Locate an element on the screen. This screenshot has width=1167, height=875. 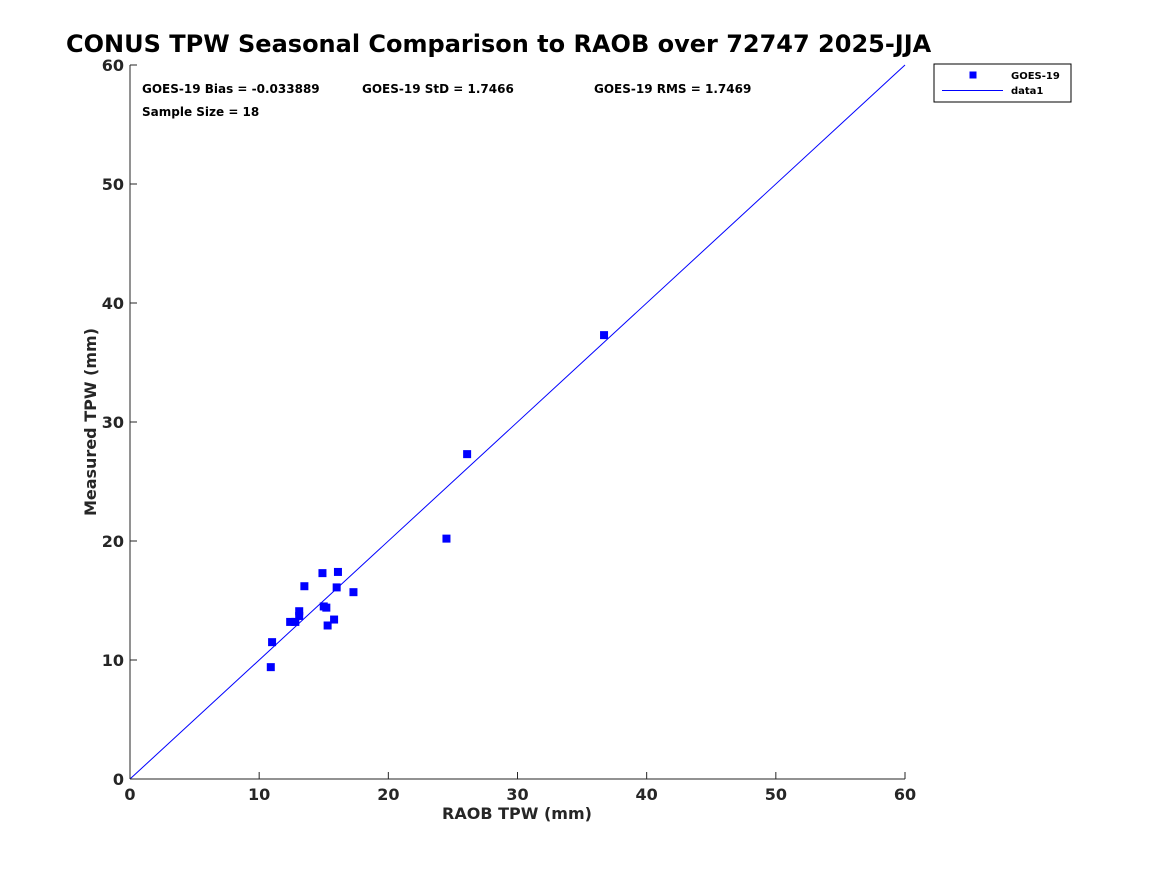
y-tick-label: 60 is located at coordinates (113, 65).